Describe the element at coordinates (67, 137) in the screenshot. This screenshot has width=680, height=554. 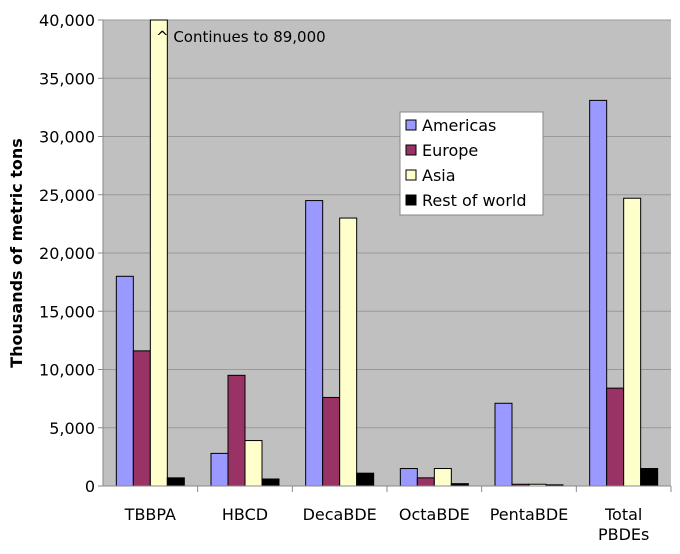
I see `y-tick-label: 30,000` at that location.